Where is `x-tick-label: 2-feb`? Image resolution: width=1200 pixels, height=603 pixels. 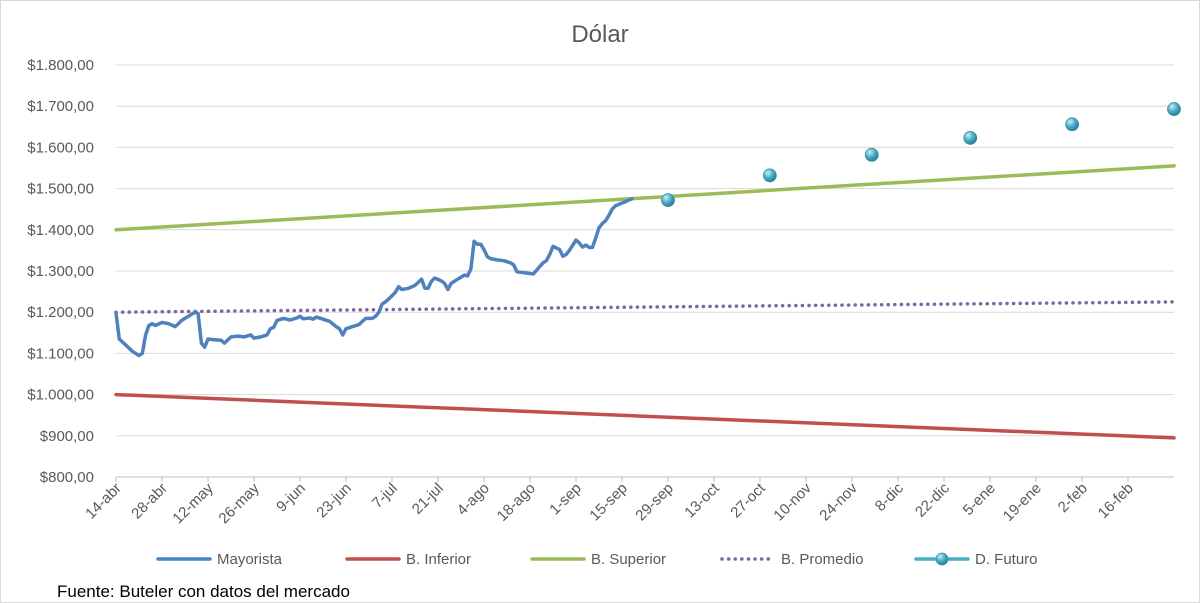
x-tick-label: 2-feb is located at coordinates (1073, 498).